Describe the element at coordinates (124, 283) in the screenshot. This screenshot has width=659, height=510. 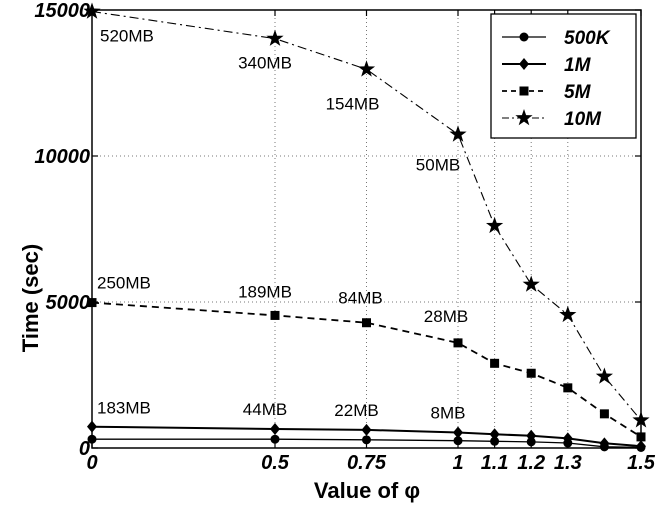
I see `size-annotation: 250MB` at that location.